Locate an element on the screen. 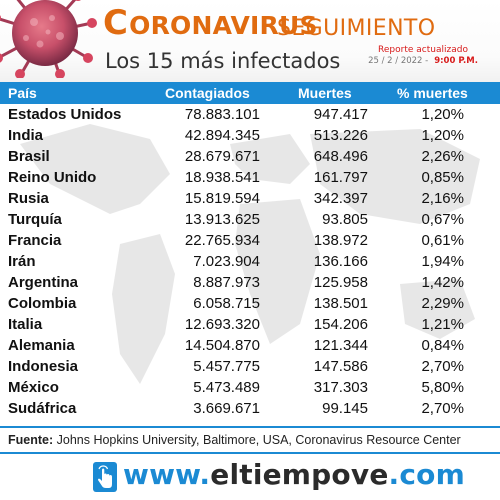  source-label: Fuente: is located at coordinates (31, 440).